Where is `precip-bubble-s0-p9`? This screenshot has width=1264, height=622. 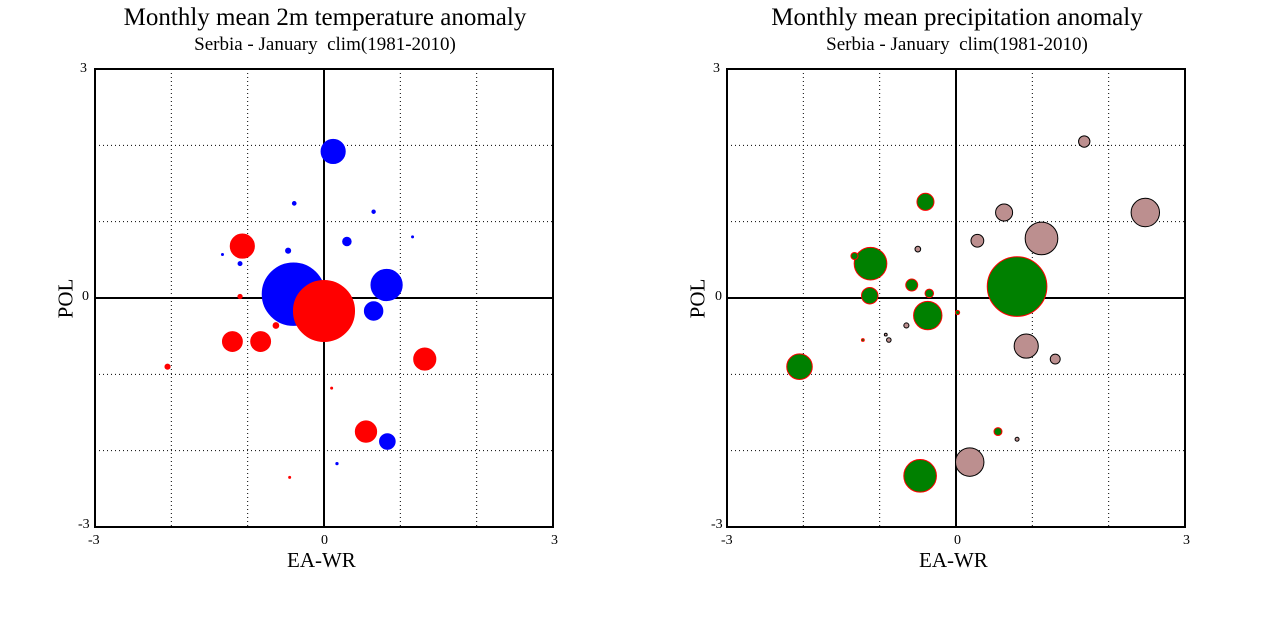 precip-bubble-s0-p9 is located at coordinates (998, 432).